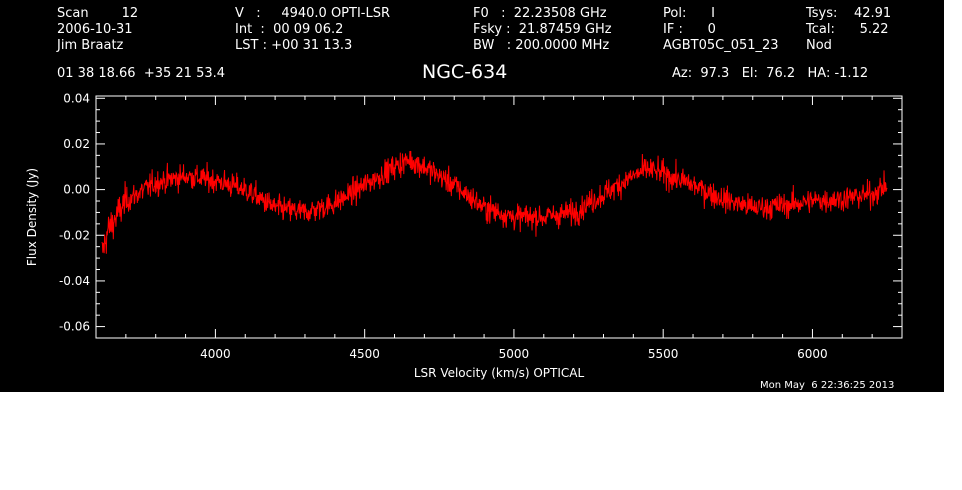 This screenshot has height=490, width=962. I want to click on timestamp: Mon May 6 22:36:25 2013, so click(827, 385).